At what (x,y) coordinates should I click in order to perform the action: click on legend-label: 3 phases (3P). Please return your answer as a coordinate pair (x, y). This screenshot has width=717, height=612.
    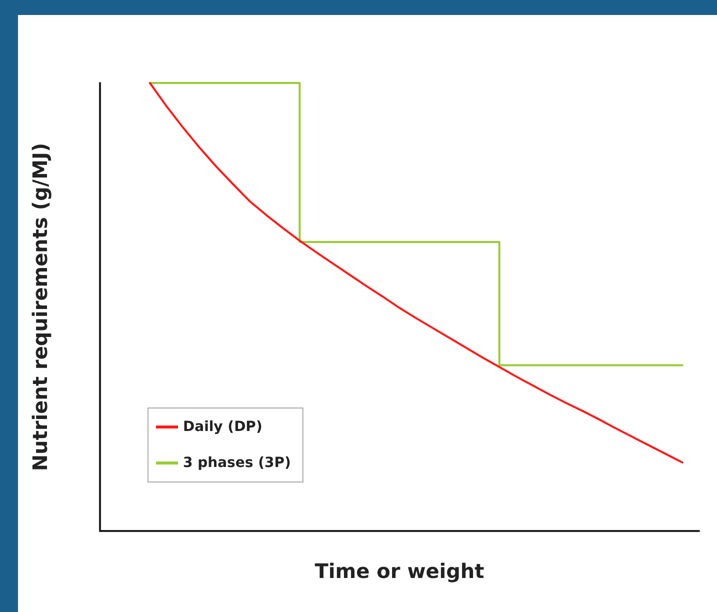
    Looking at the image, I should click on (237, 463).